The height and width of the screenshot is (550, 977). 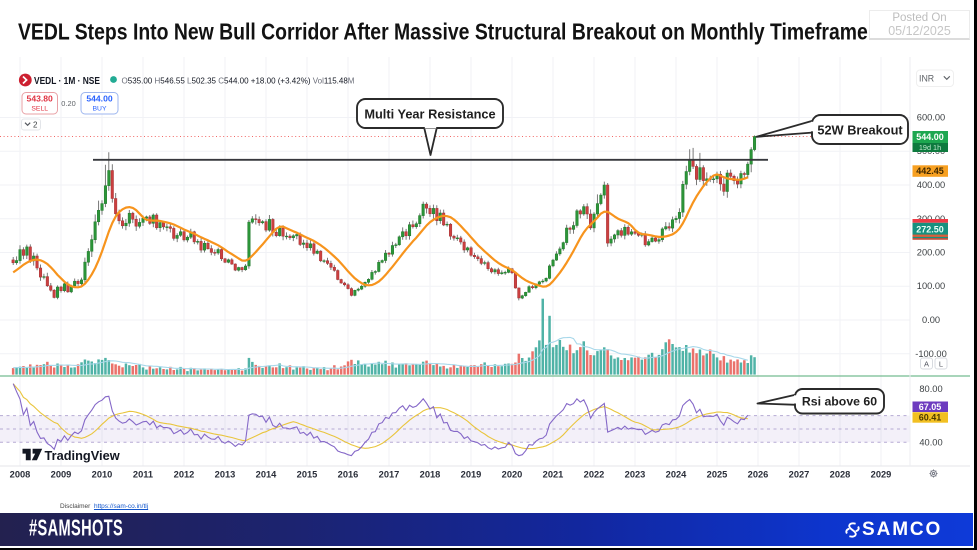 I want to click on svg-text: 2023, so click(x=635, y=475).